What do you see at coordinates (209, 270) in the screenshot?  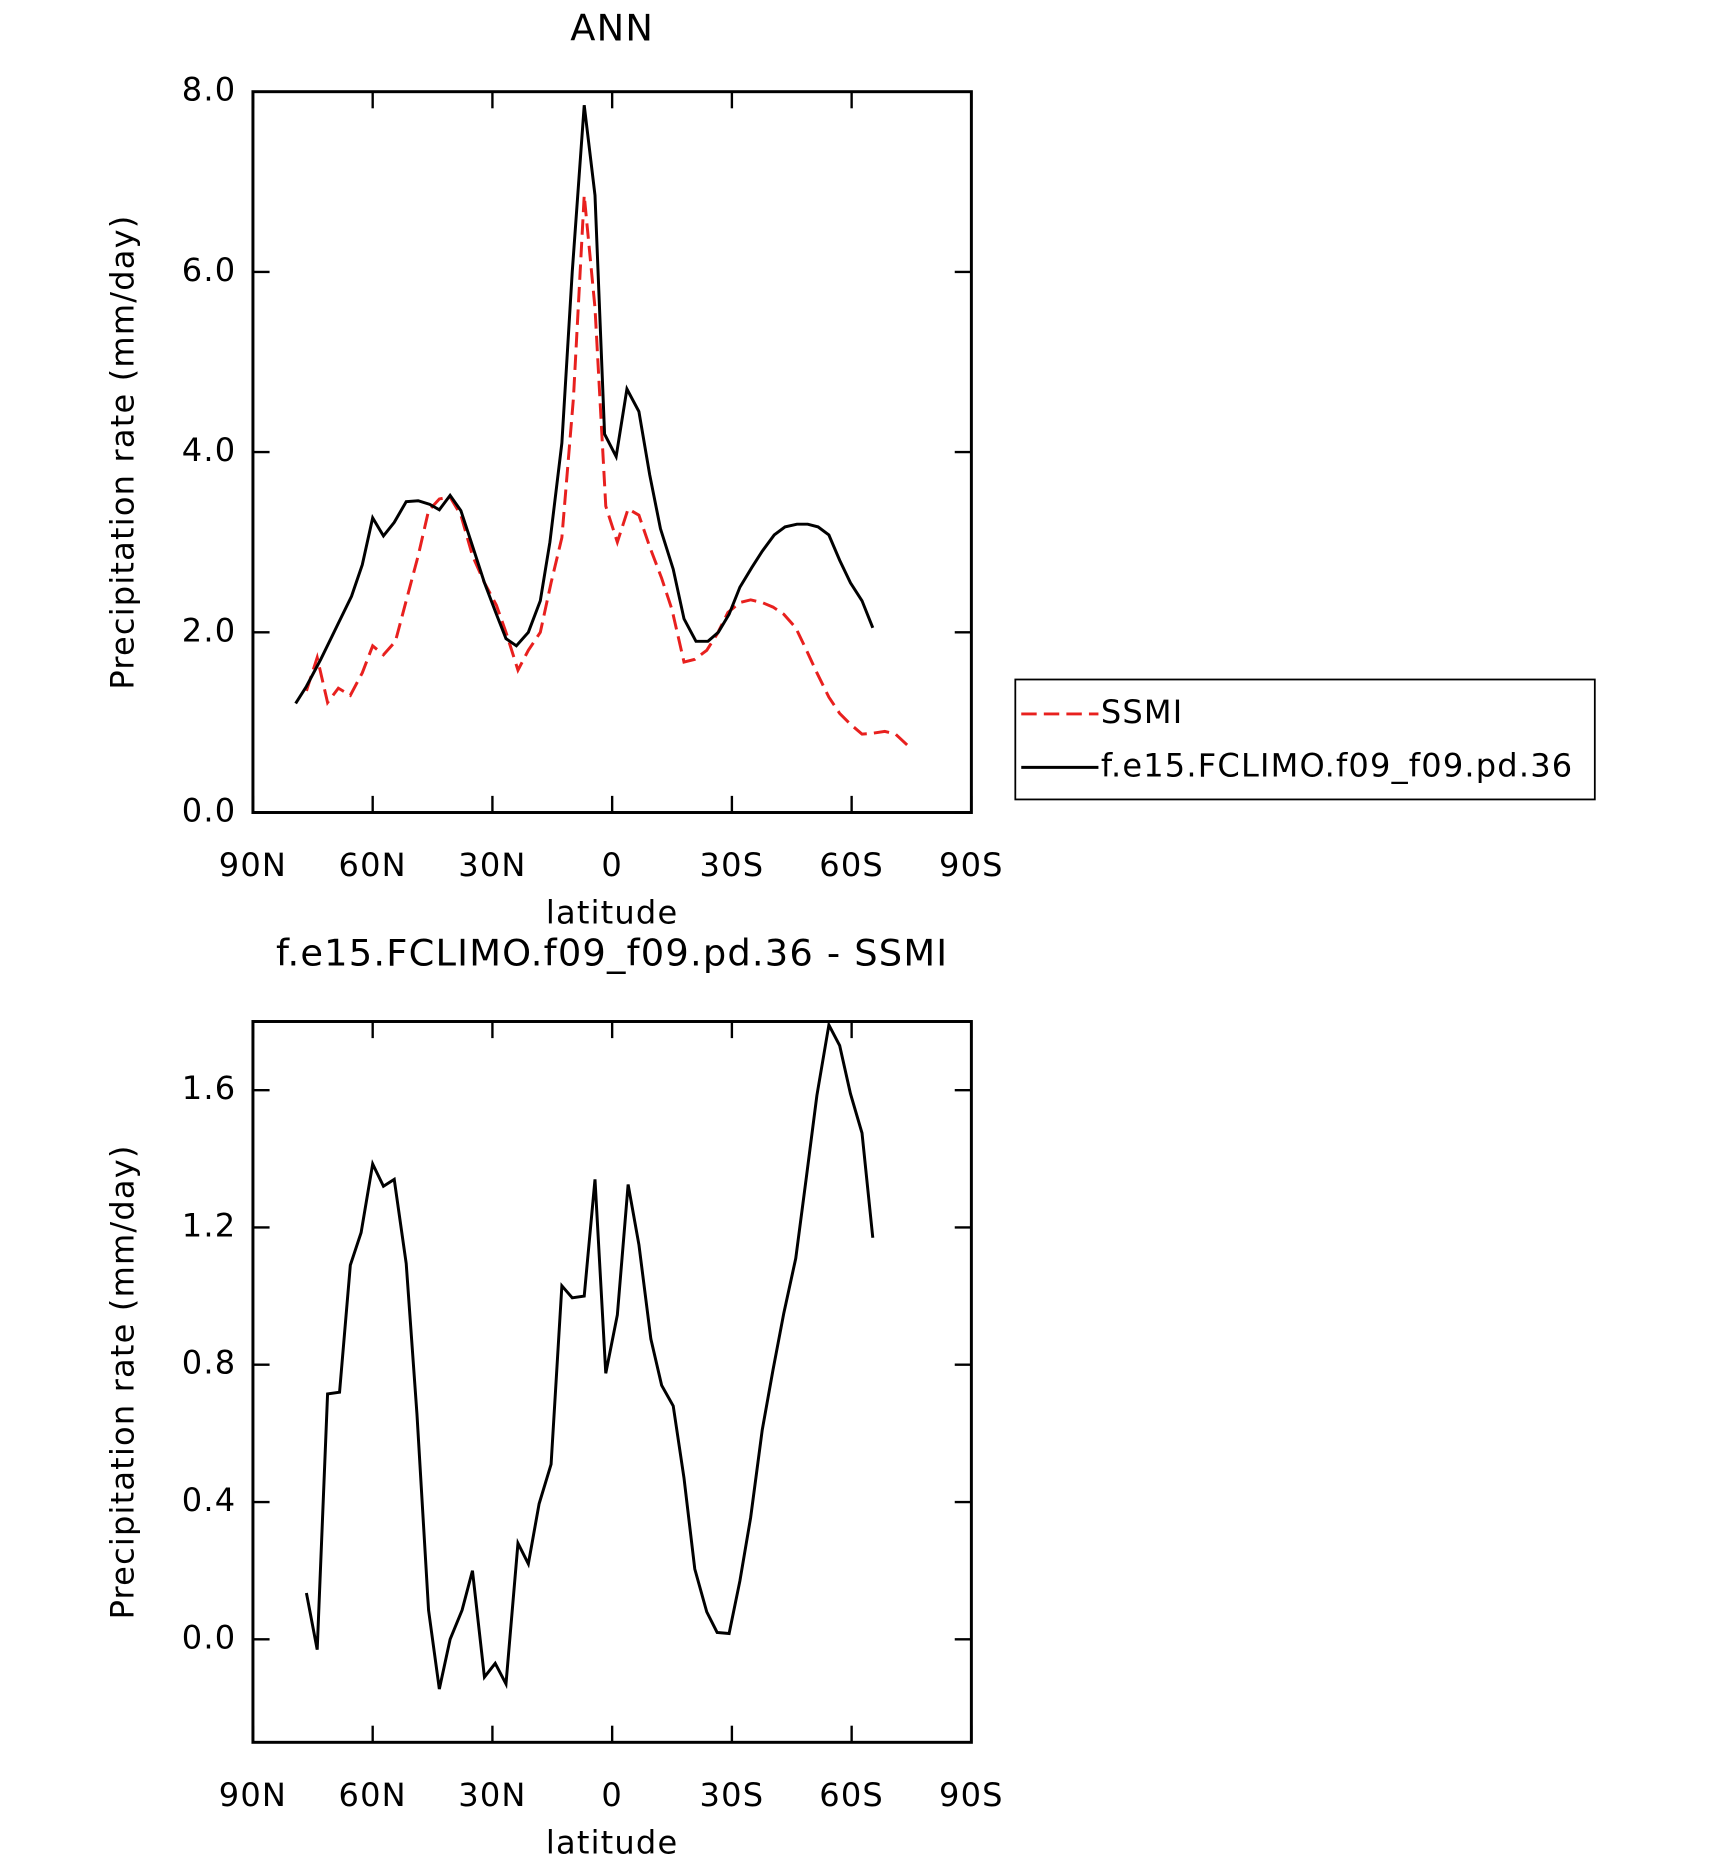 I see `y-tick-label: 6.0` at bounding box center [209, 270].